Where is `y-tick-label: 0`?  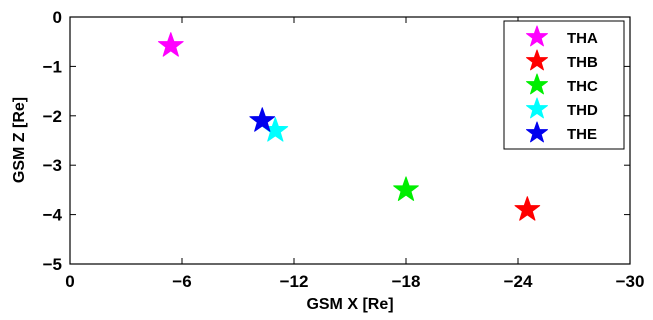
y-tick-label: 0 is located at coordinates (57, 17).